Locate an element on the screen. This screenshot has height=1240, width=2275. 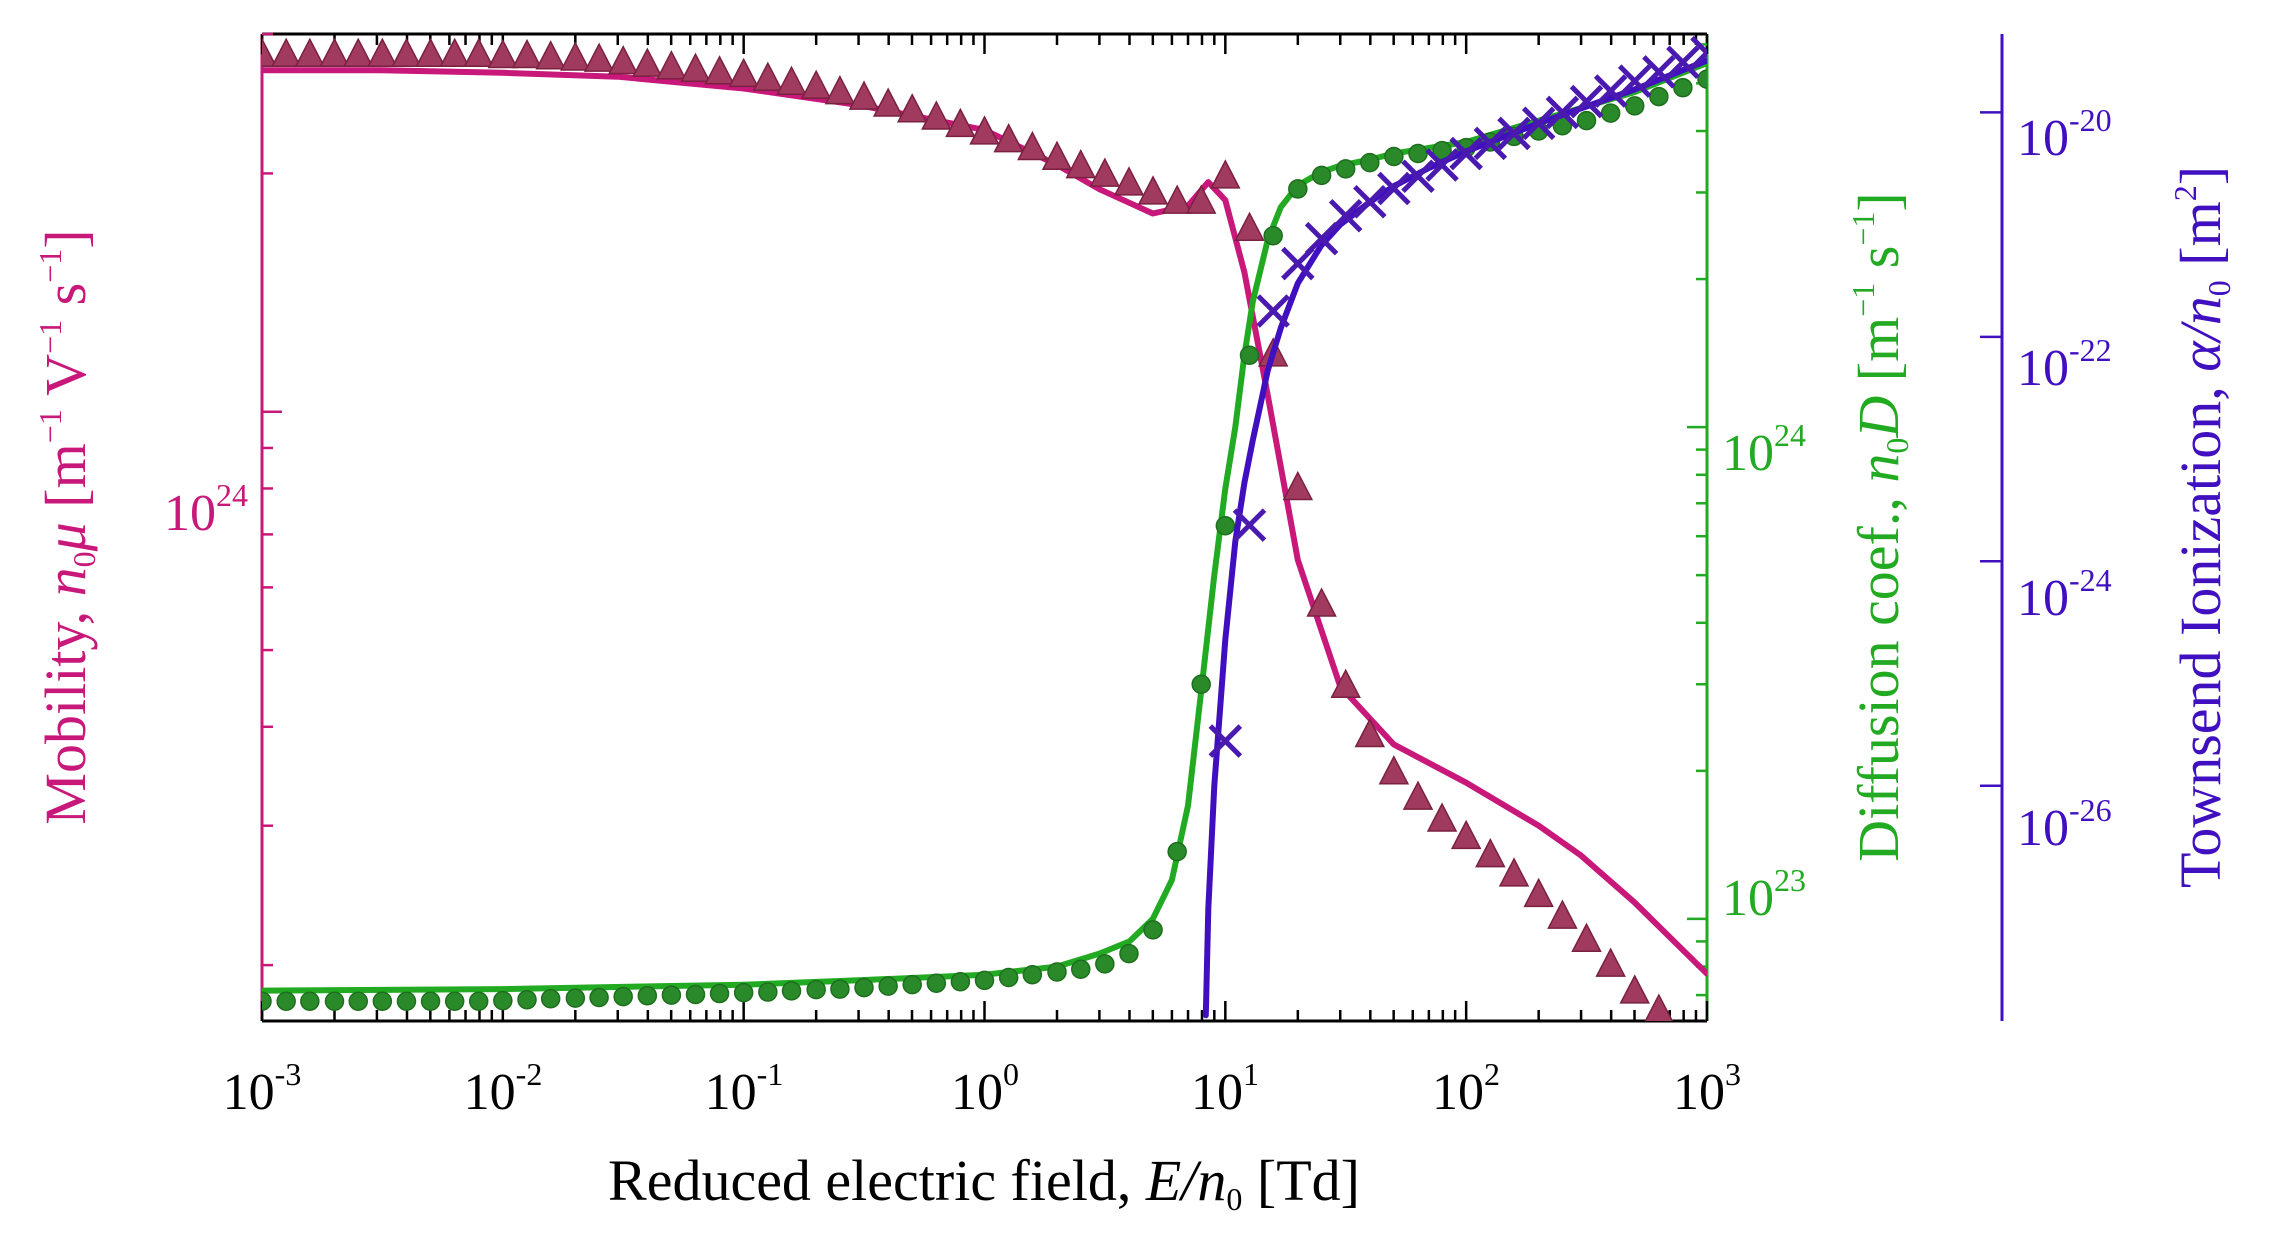
mobility-tick-label: 1024 is located at coordinates (206, 509).